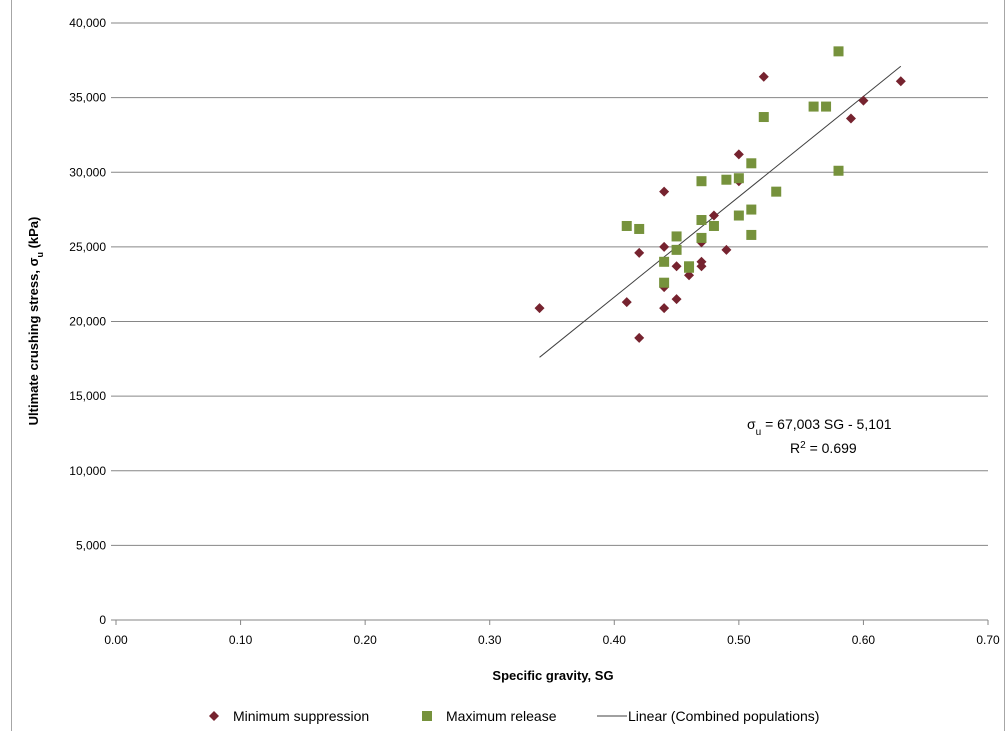 This screenshot has height=732, width=1007. I want to click on trendline, so click(720, 211).